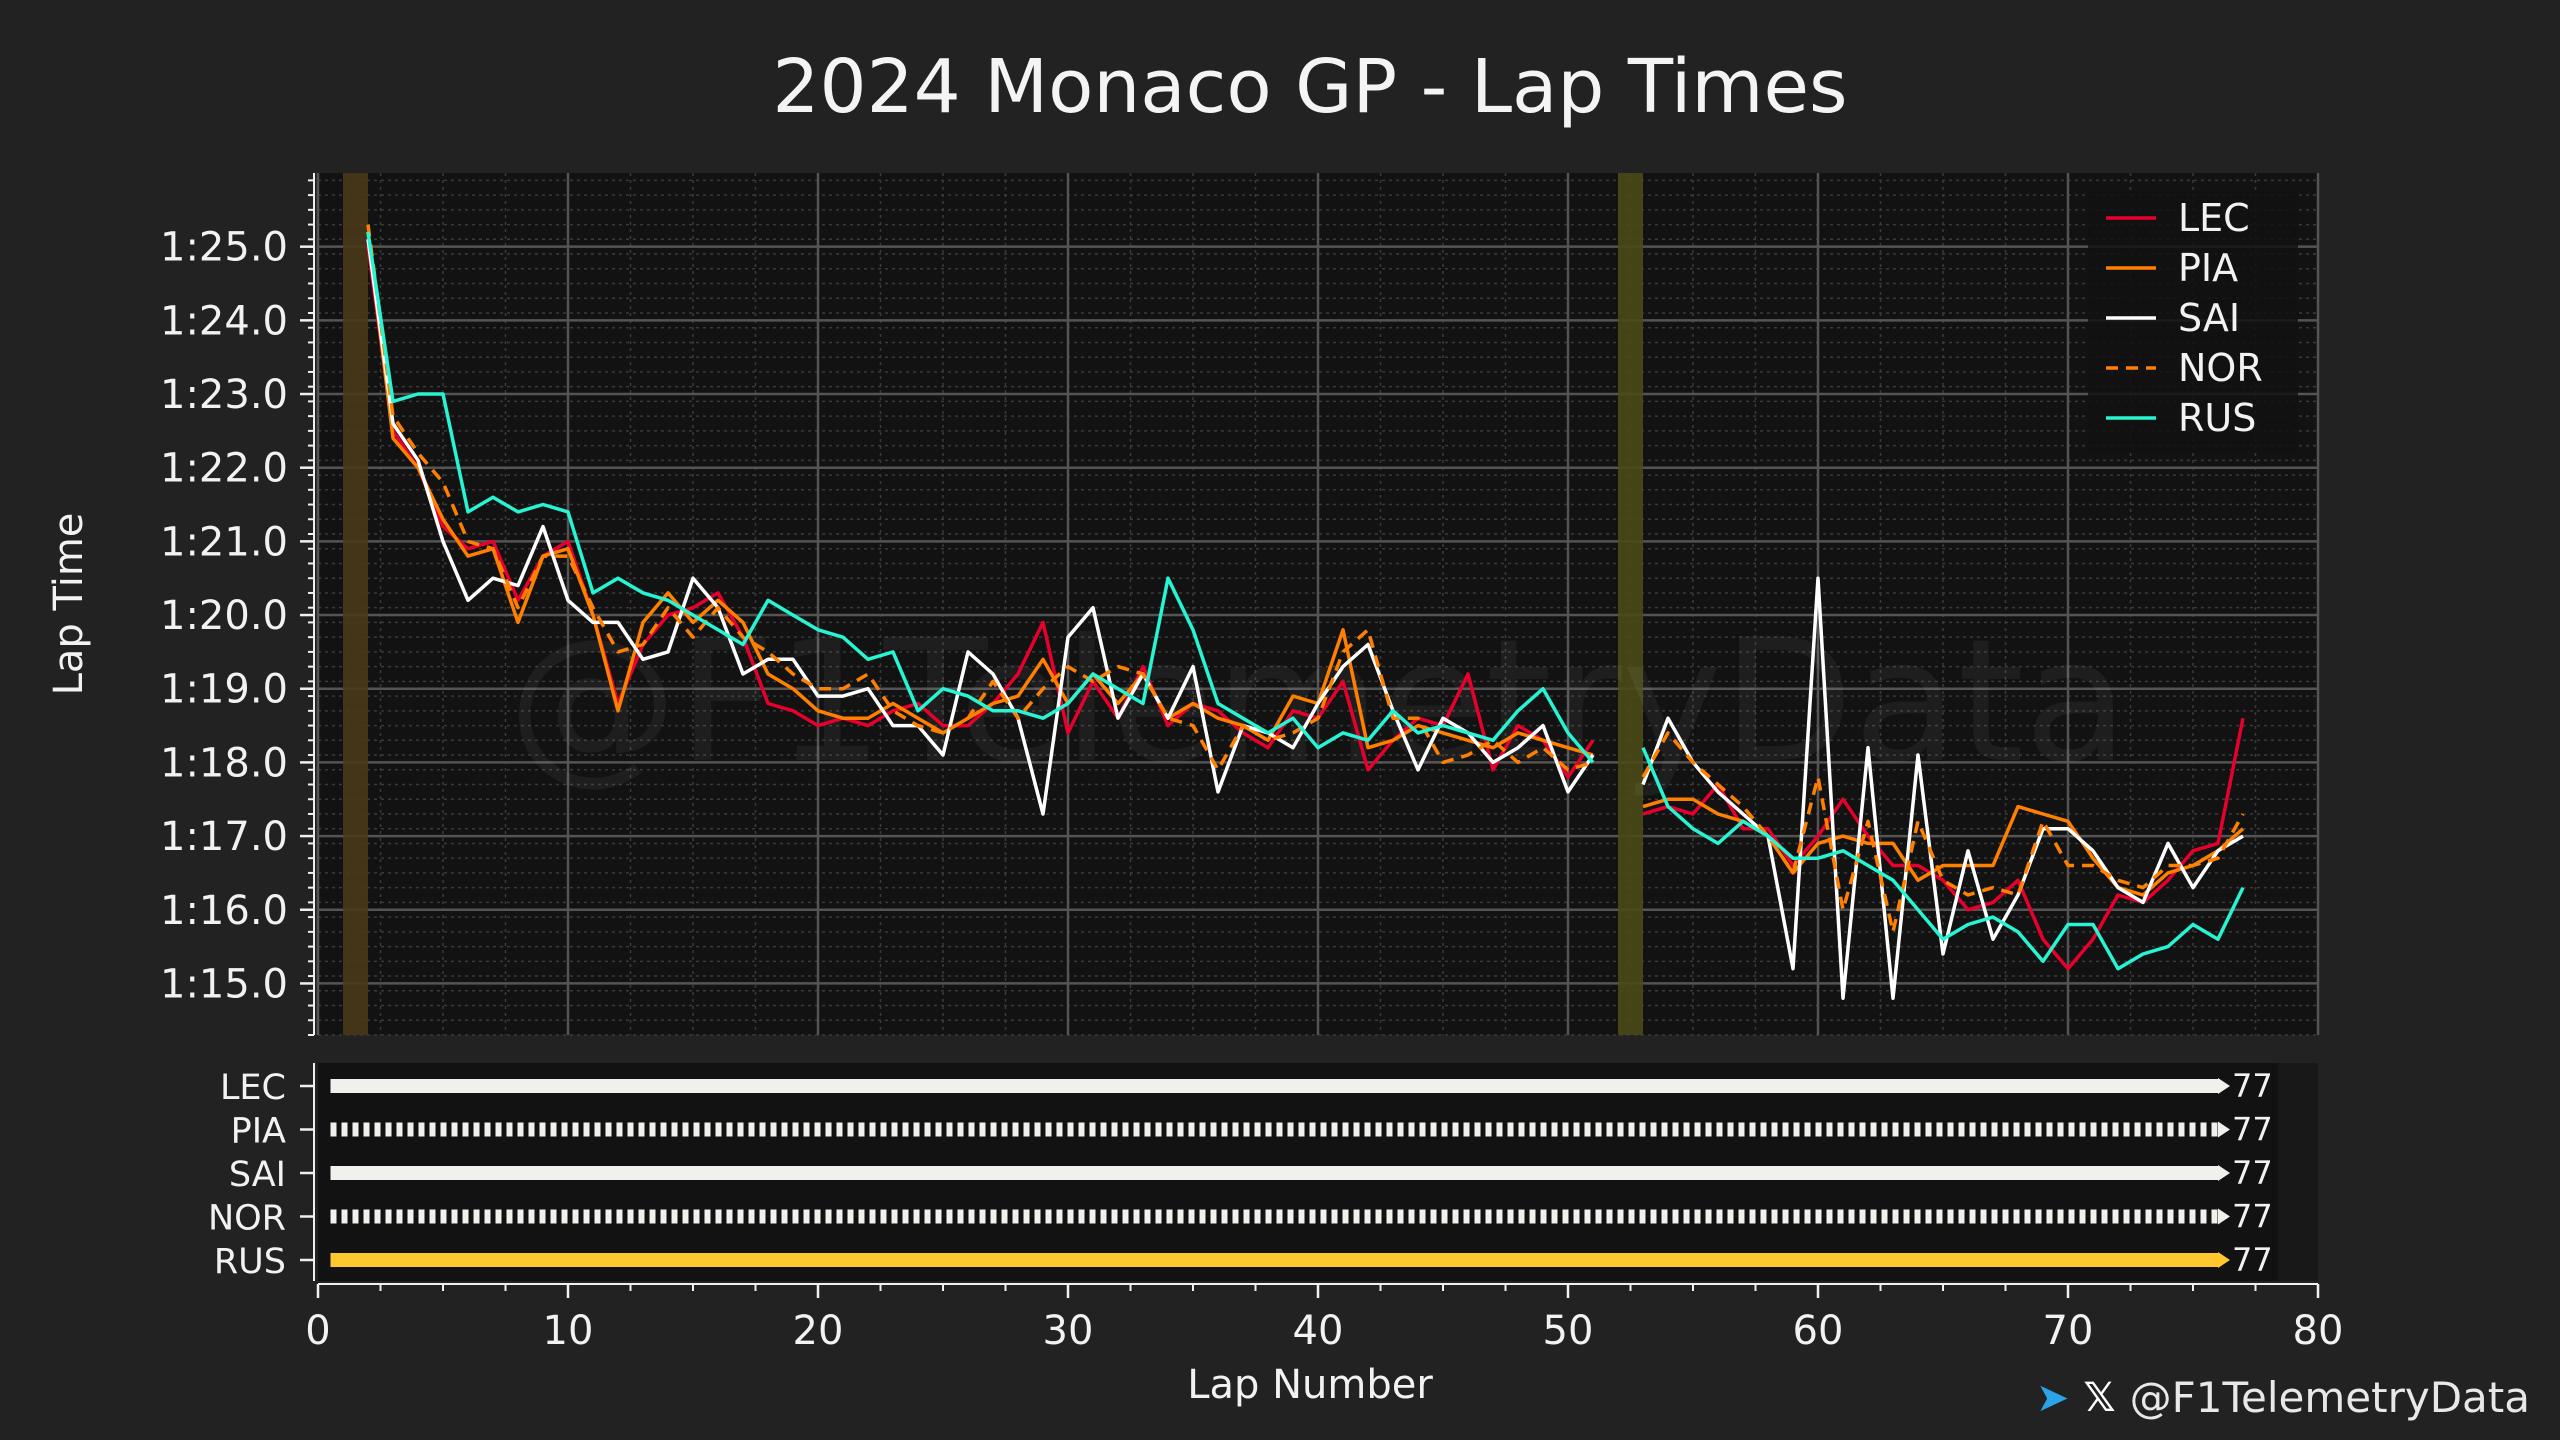 This screenshot has height=1440, width=2560. What do you see at coordinates (258, 1132) in the screenshot?
I see `tyre-driver-label: PIA` at bounding box center [258, 1132].